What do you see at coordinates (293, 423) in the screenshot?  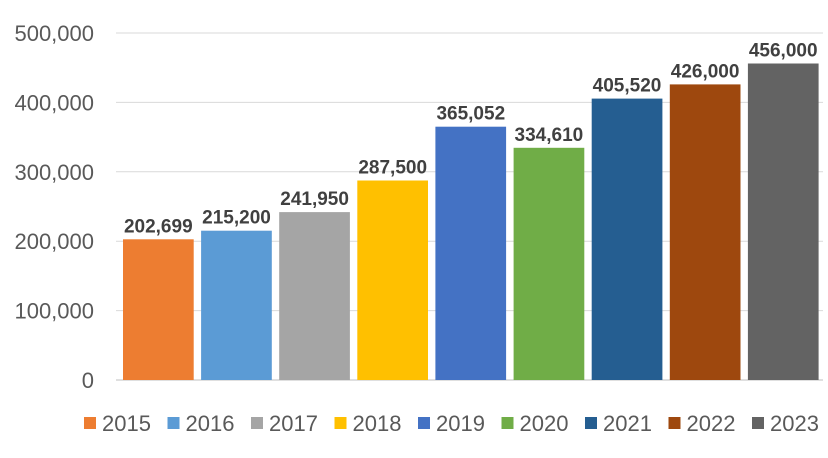 I see `legend-label-2017: 2017` at bounding box center [293, 423].